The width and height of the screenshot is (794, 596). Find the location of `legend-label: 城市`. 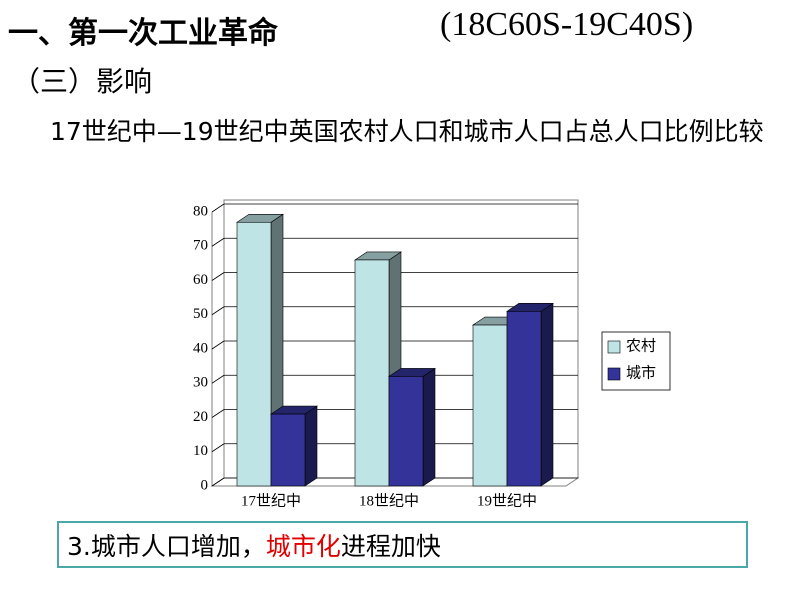

legend-label: 城市 is located at coordinates (641, 372).